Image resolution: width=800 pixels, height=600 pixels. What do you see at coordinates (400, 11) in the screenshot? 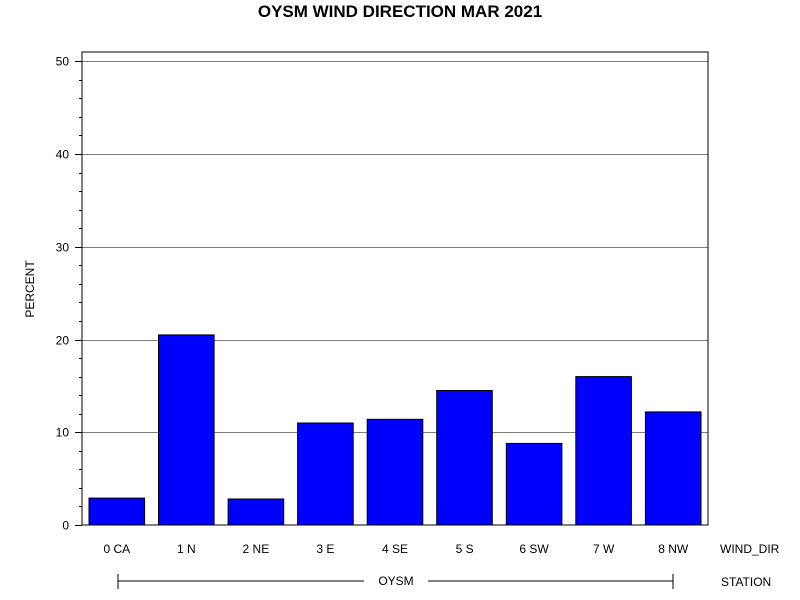
I see `chart-title: OYSM WIND DIRECTION MAR 2021` at bounding box center [400, 11].